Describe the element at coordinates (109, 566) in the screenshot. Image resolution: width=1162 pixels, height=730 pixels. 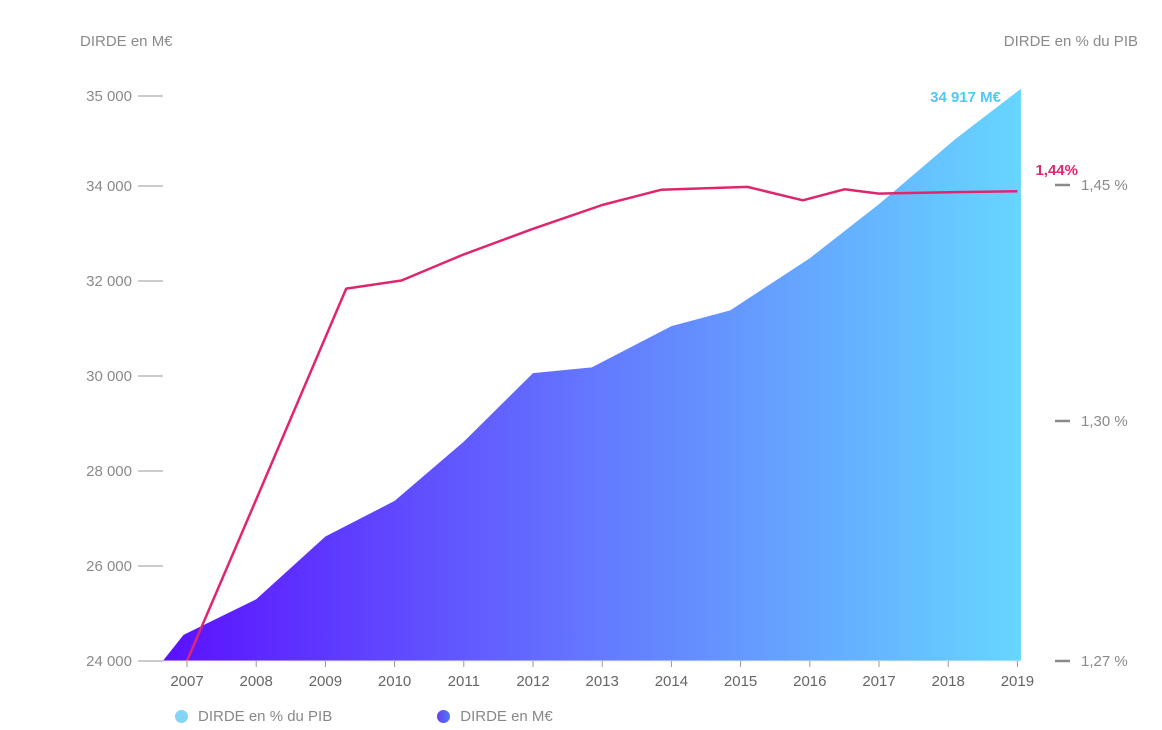
I see `left-tick-label-1: 26 000` at that location.